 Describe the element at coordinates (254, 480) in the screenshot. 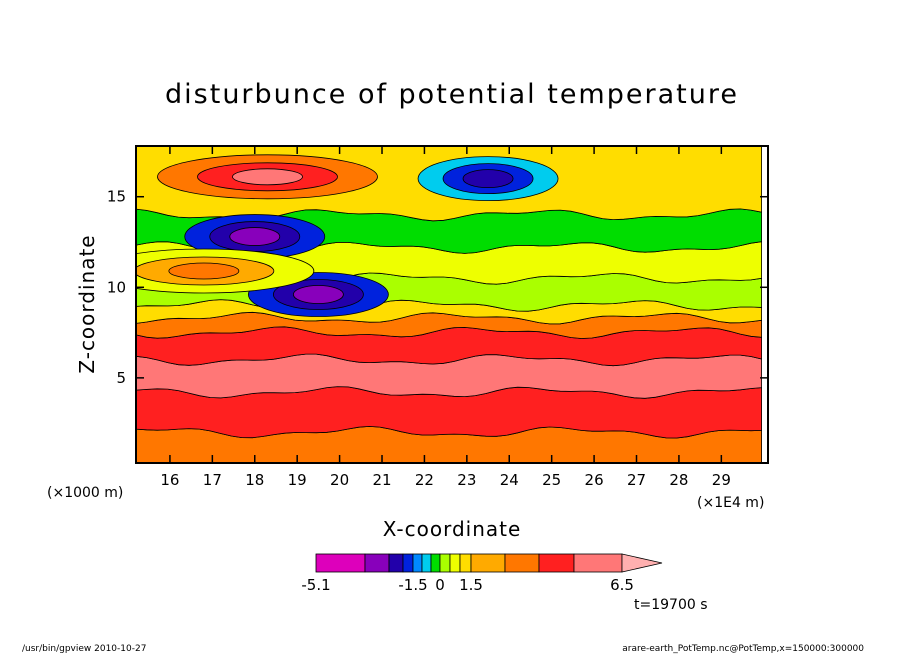

I see `x-tick-label: 18` at that location.